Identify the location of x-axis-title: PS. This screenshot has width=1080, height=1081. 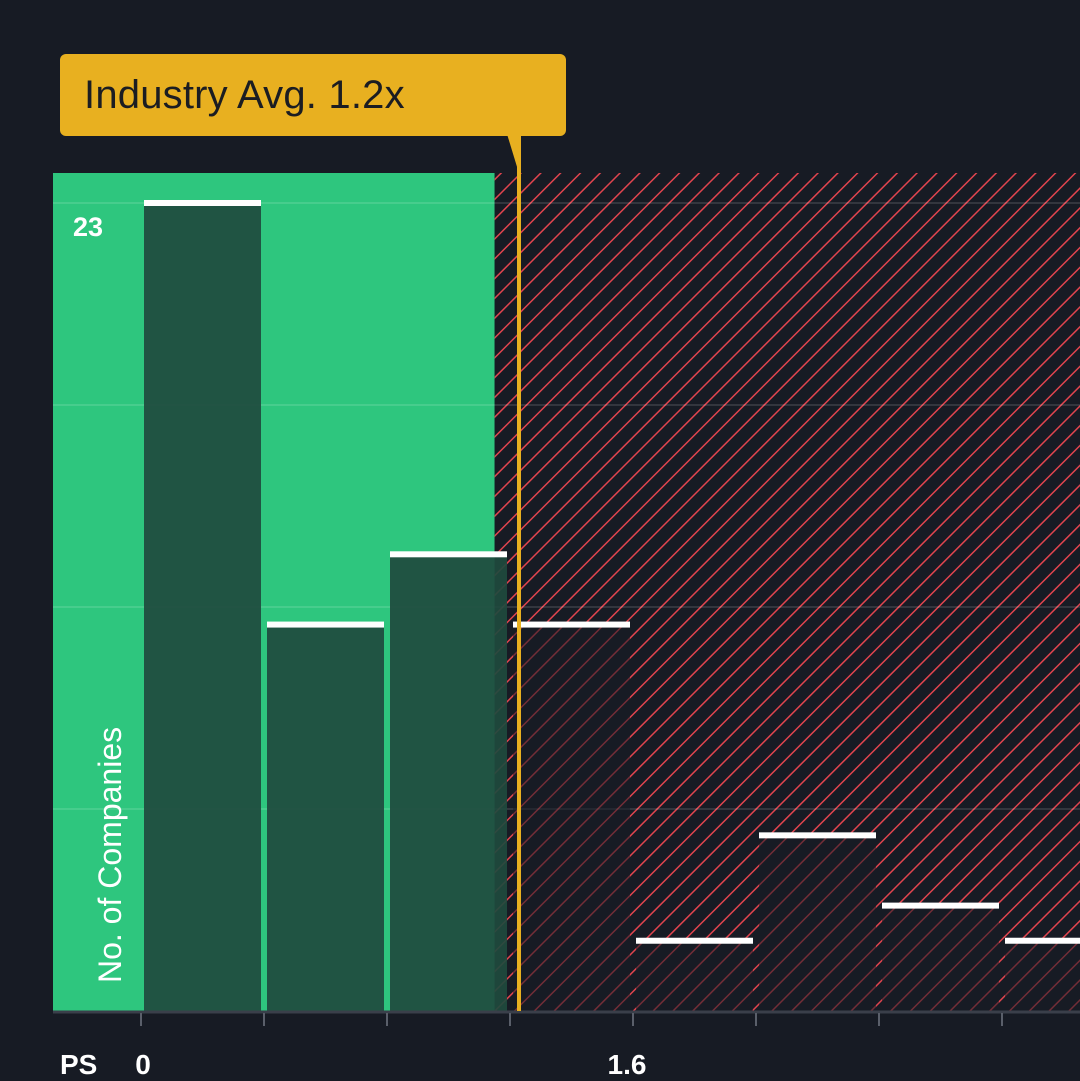
(79, 1064).